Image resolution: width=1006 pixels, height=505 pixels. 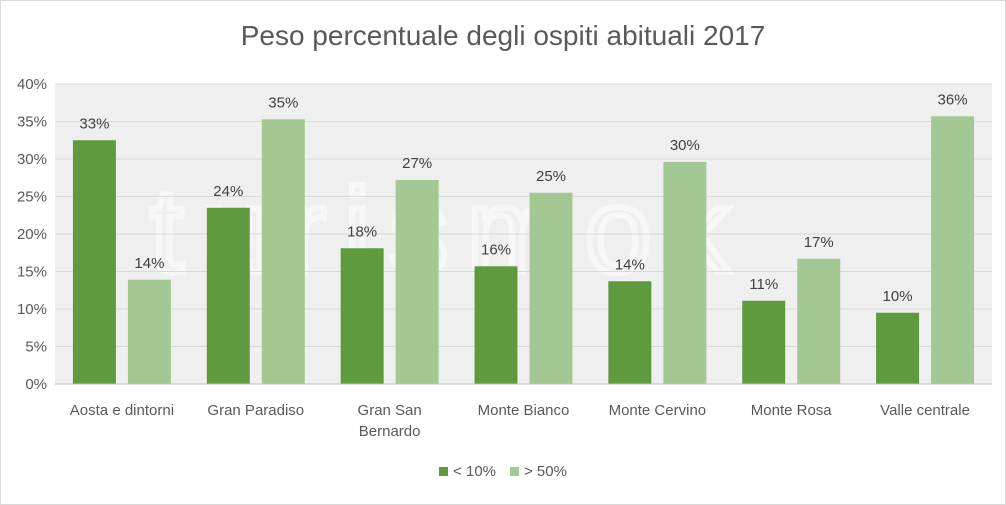 I want to click on y-tick-label: 20%, so click(x=32, y=234).